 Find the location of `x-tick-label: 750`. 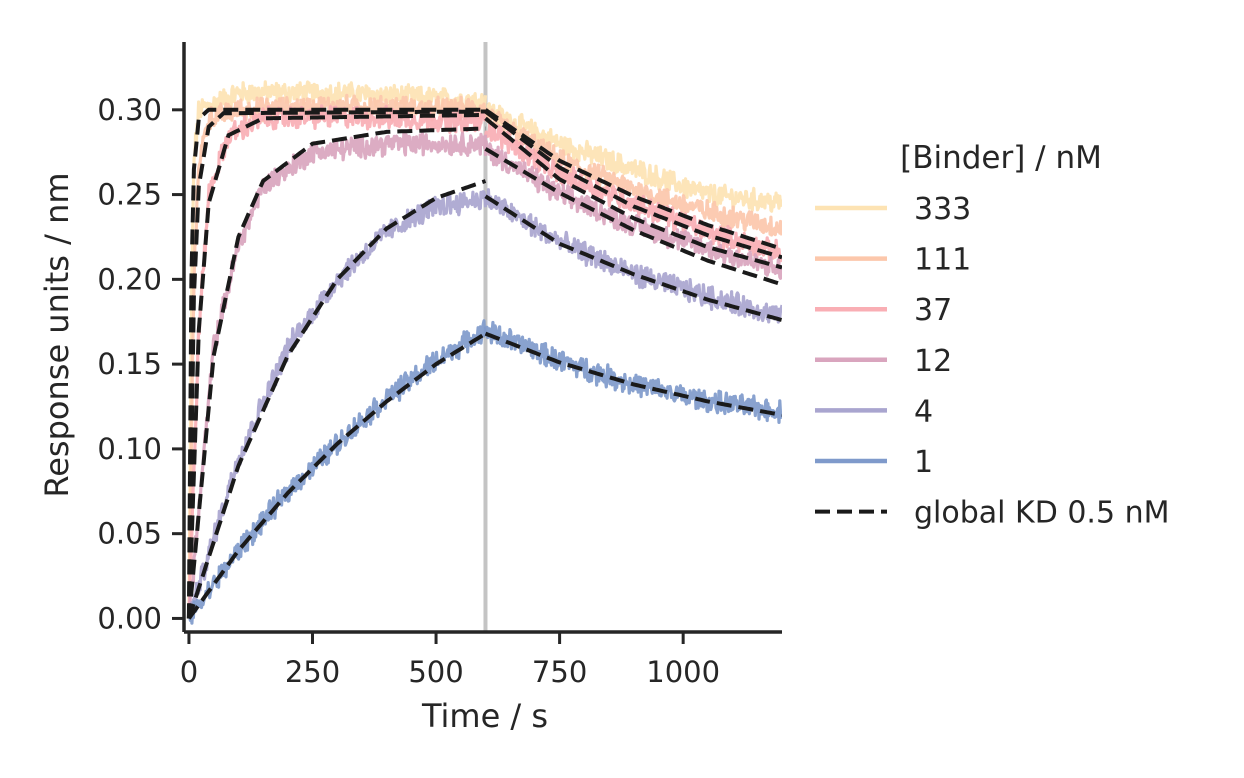

x-tick-label: 750 is located at coordinates (559, 672).